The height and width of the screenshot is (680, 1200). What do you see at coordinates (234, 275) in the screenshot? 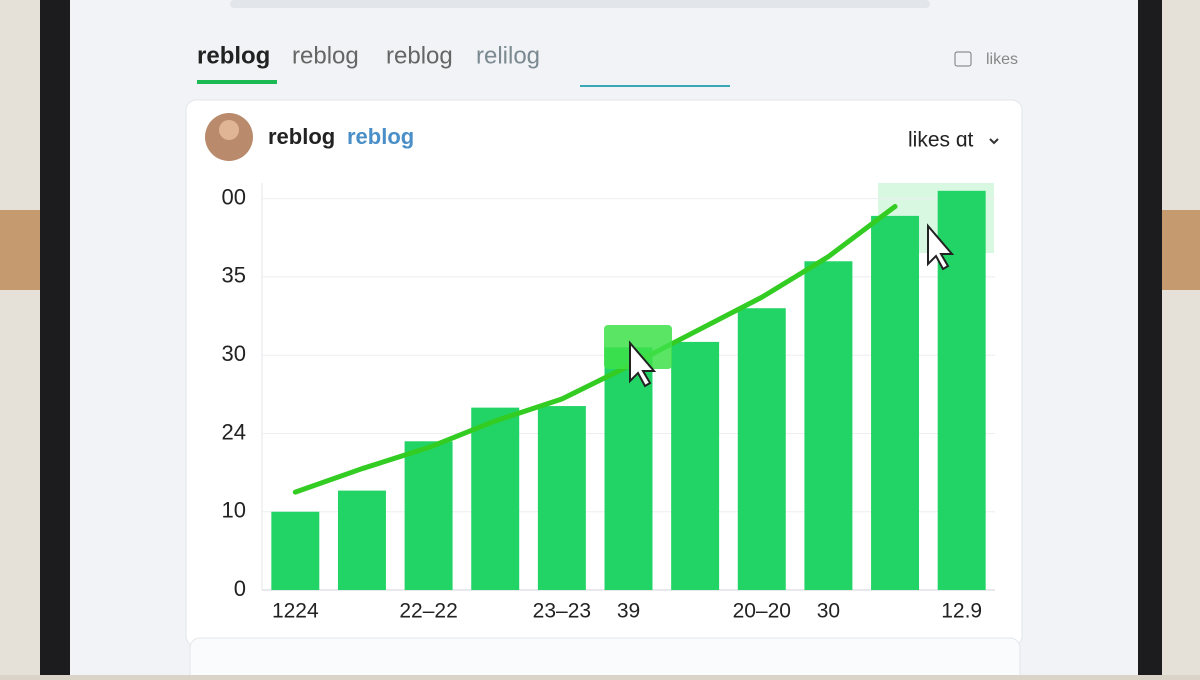
I see `y-tick-label: 35` at bounding box center [234, 275].